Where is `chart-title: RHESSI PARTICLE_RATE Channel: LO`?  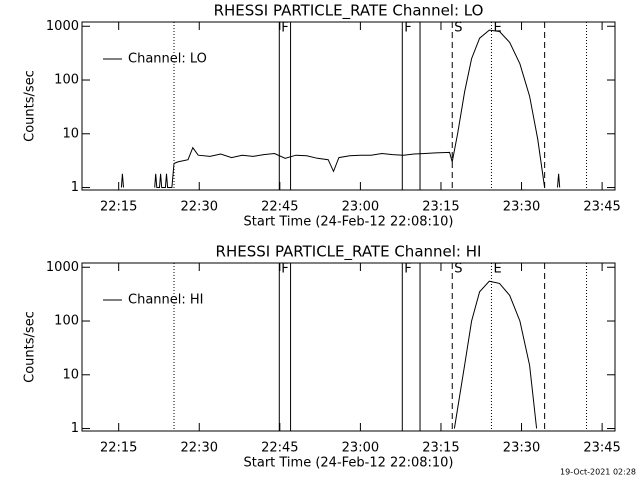
chart-title: RHESSI PARTICLE_RATE Channel: LO is located at coordinates (349, 11).